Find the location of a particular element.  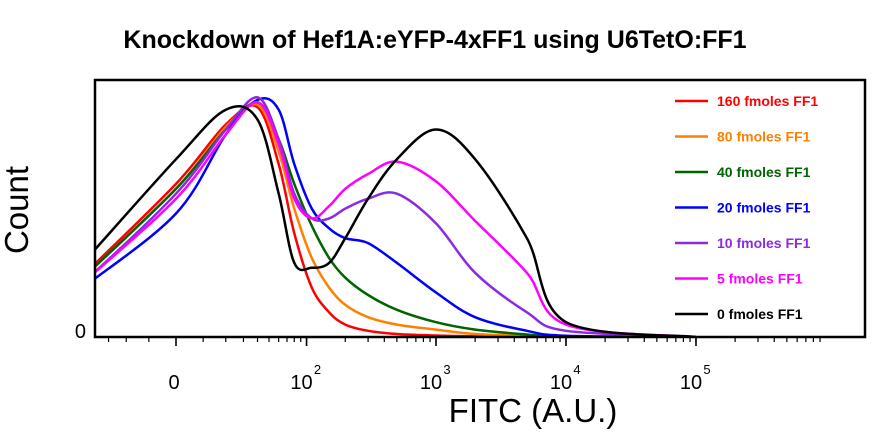

legend-label: 10 fmoles FF1 is located at coordinates (764, 243).